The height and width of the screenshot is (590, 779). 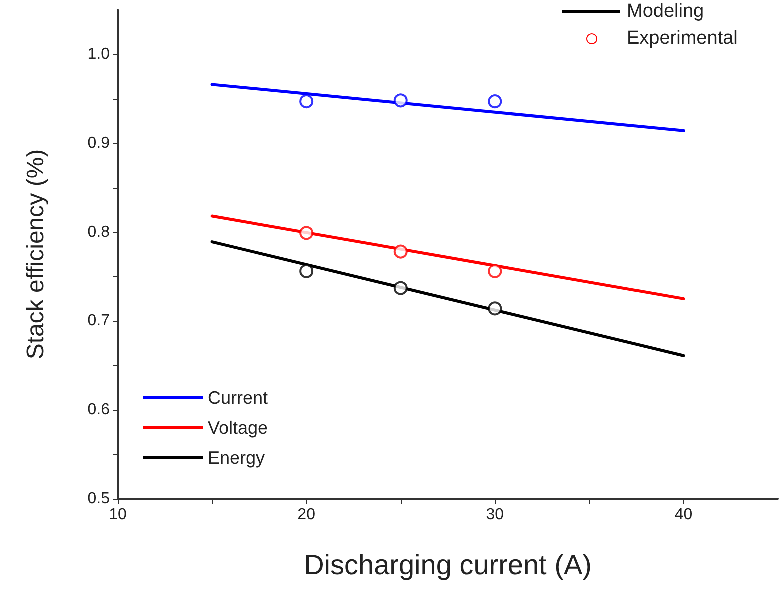 What do you see at coordinates (238, 398) in the screenshot?
I see `legend-label: Current` at bounding box center [238, 398].